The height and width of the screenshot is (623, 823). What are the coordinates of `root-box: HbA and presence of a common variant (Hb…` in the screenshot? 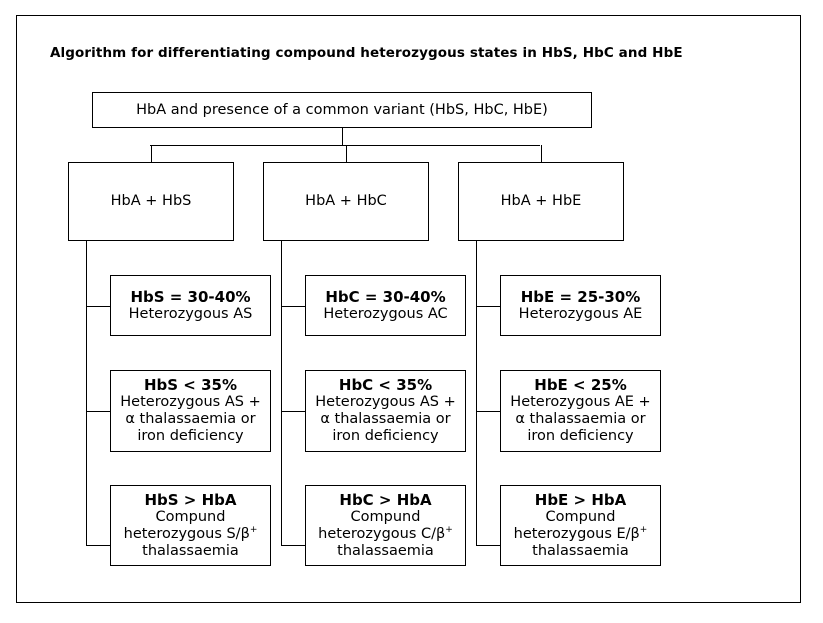 It's located at (342, 110).